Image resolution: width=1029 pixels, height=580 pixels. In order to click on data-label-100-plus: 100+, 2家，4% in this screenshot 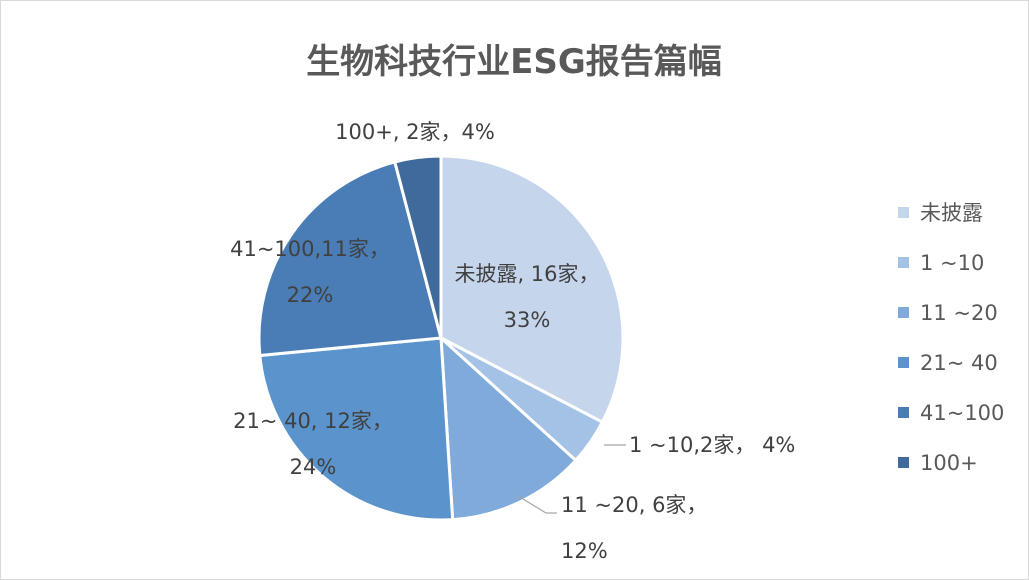, I will do `click(415, 132)`.